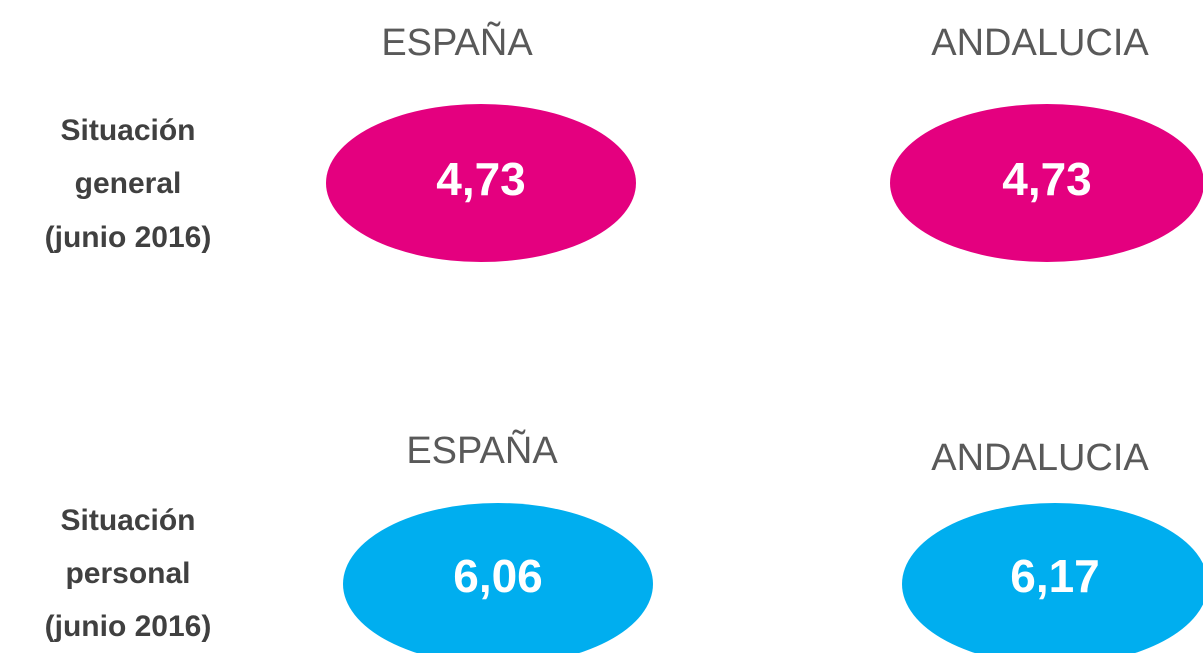 The image size is (1203, 653). I want to click on value: 6,06, so click(498, 576).